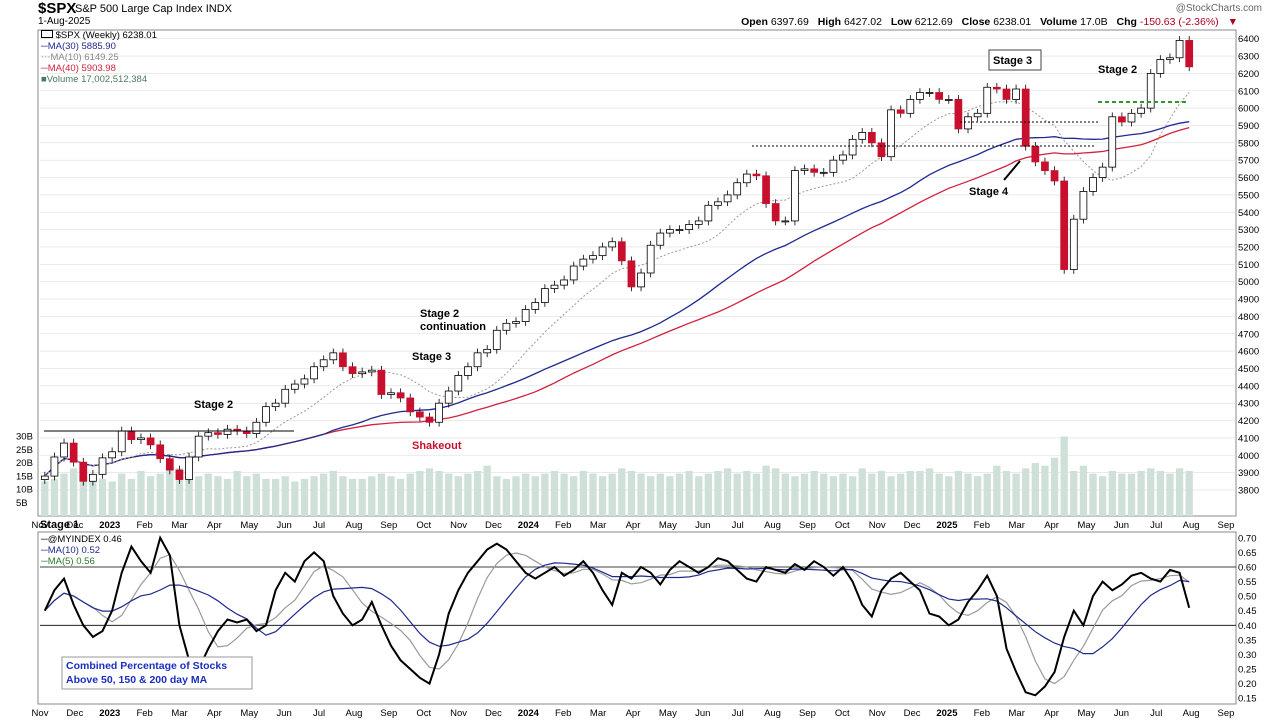  What do you see at coordinates (213, 405) in the screenshot?
I see `annotation-stage2-2023: Stage 2` at bounding box center [213, 405].